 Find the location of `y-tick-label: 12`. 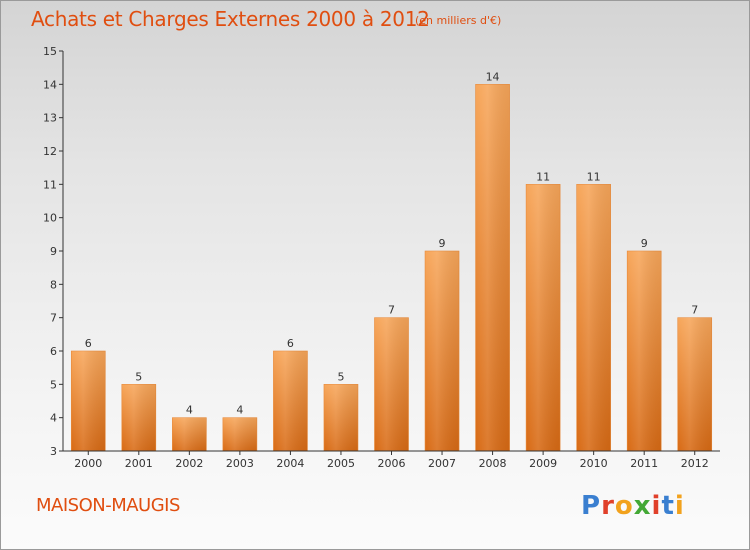

y-tick-label: 12 is located at coordinates (50, 151).